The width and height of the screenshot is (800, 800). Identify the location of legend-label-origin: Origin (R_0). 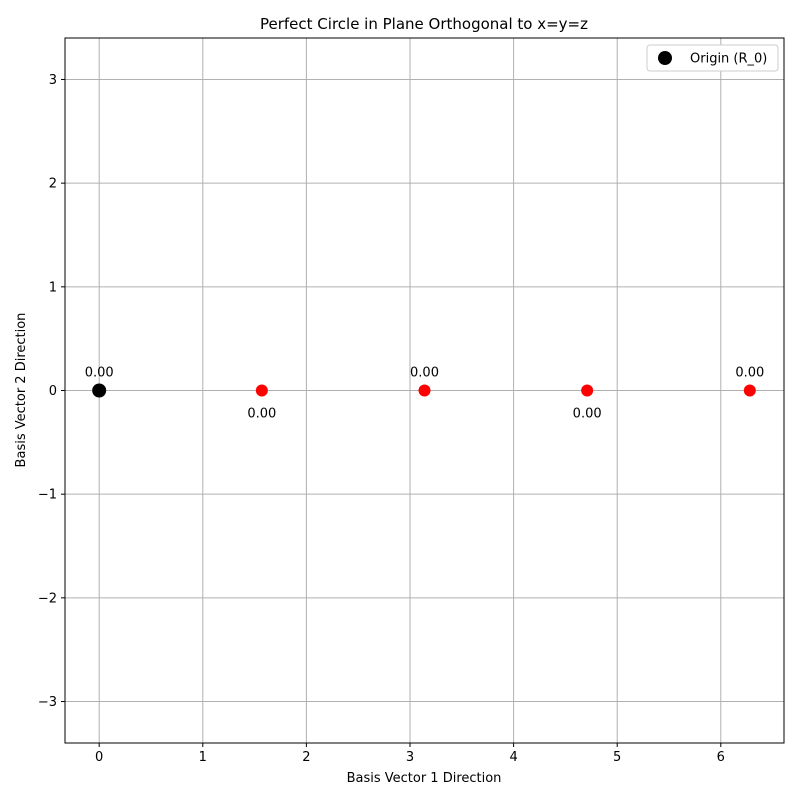
(728, 59).